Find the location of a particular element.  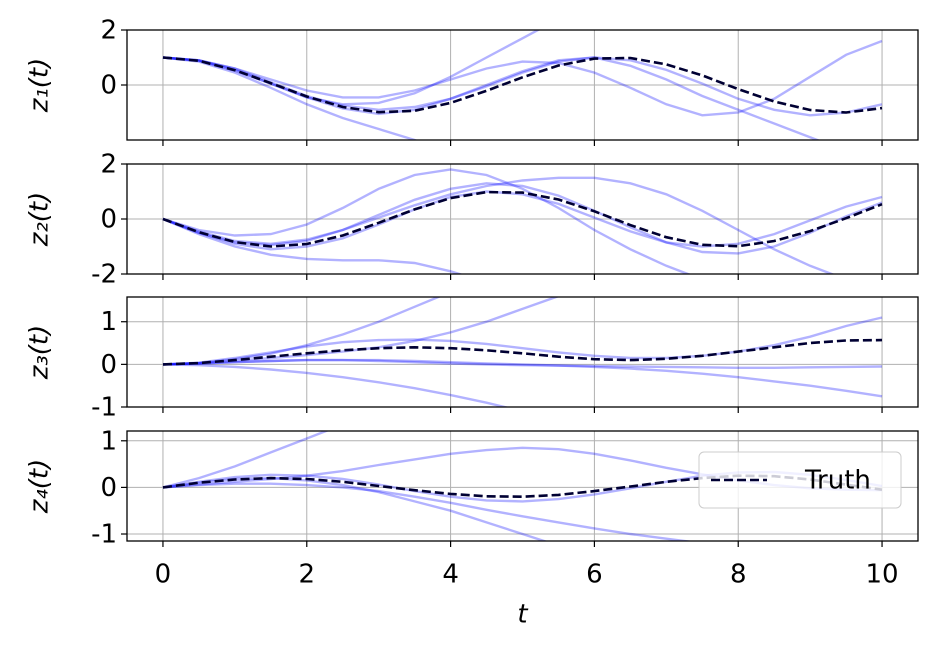

legend-box is located at coordinates (800, 480).